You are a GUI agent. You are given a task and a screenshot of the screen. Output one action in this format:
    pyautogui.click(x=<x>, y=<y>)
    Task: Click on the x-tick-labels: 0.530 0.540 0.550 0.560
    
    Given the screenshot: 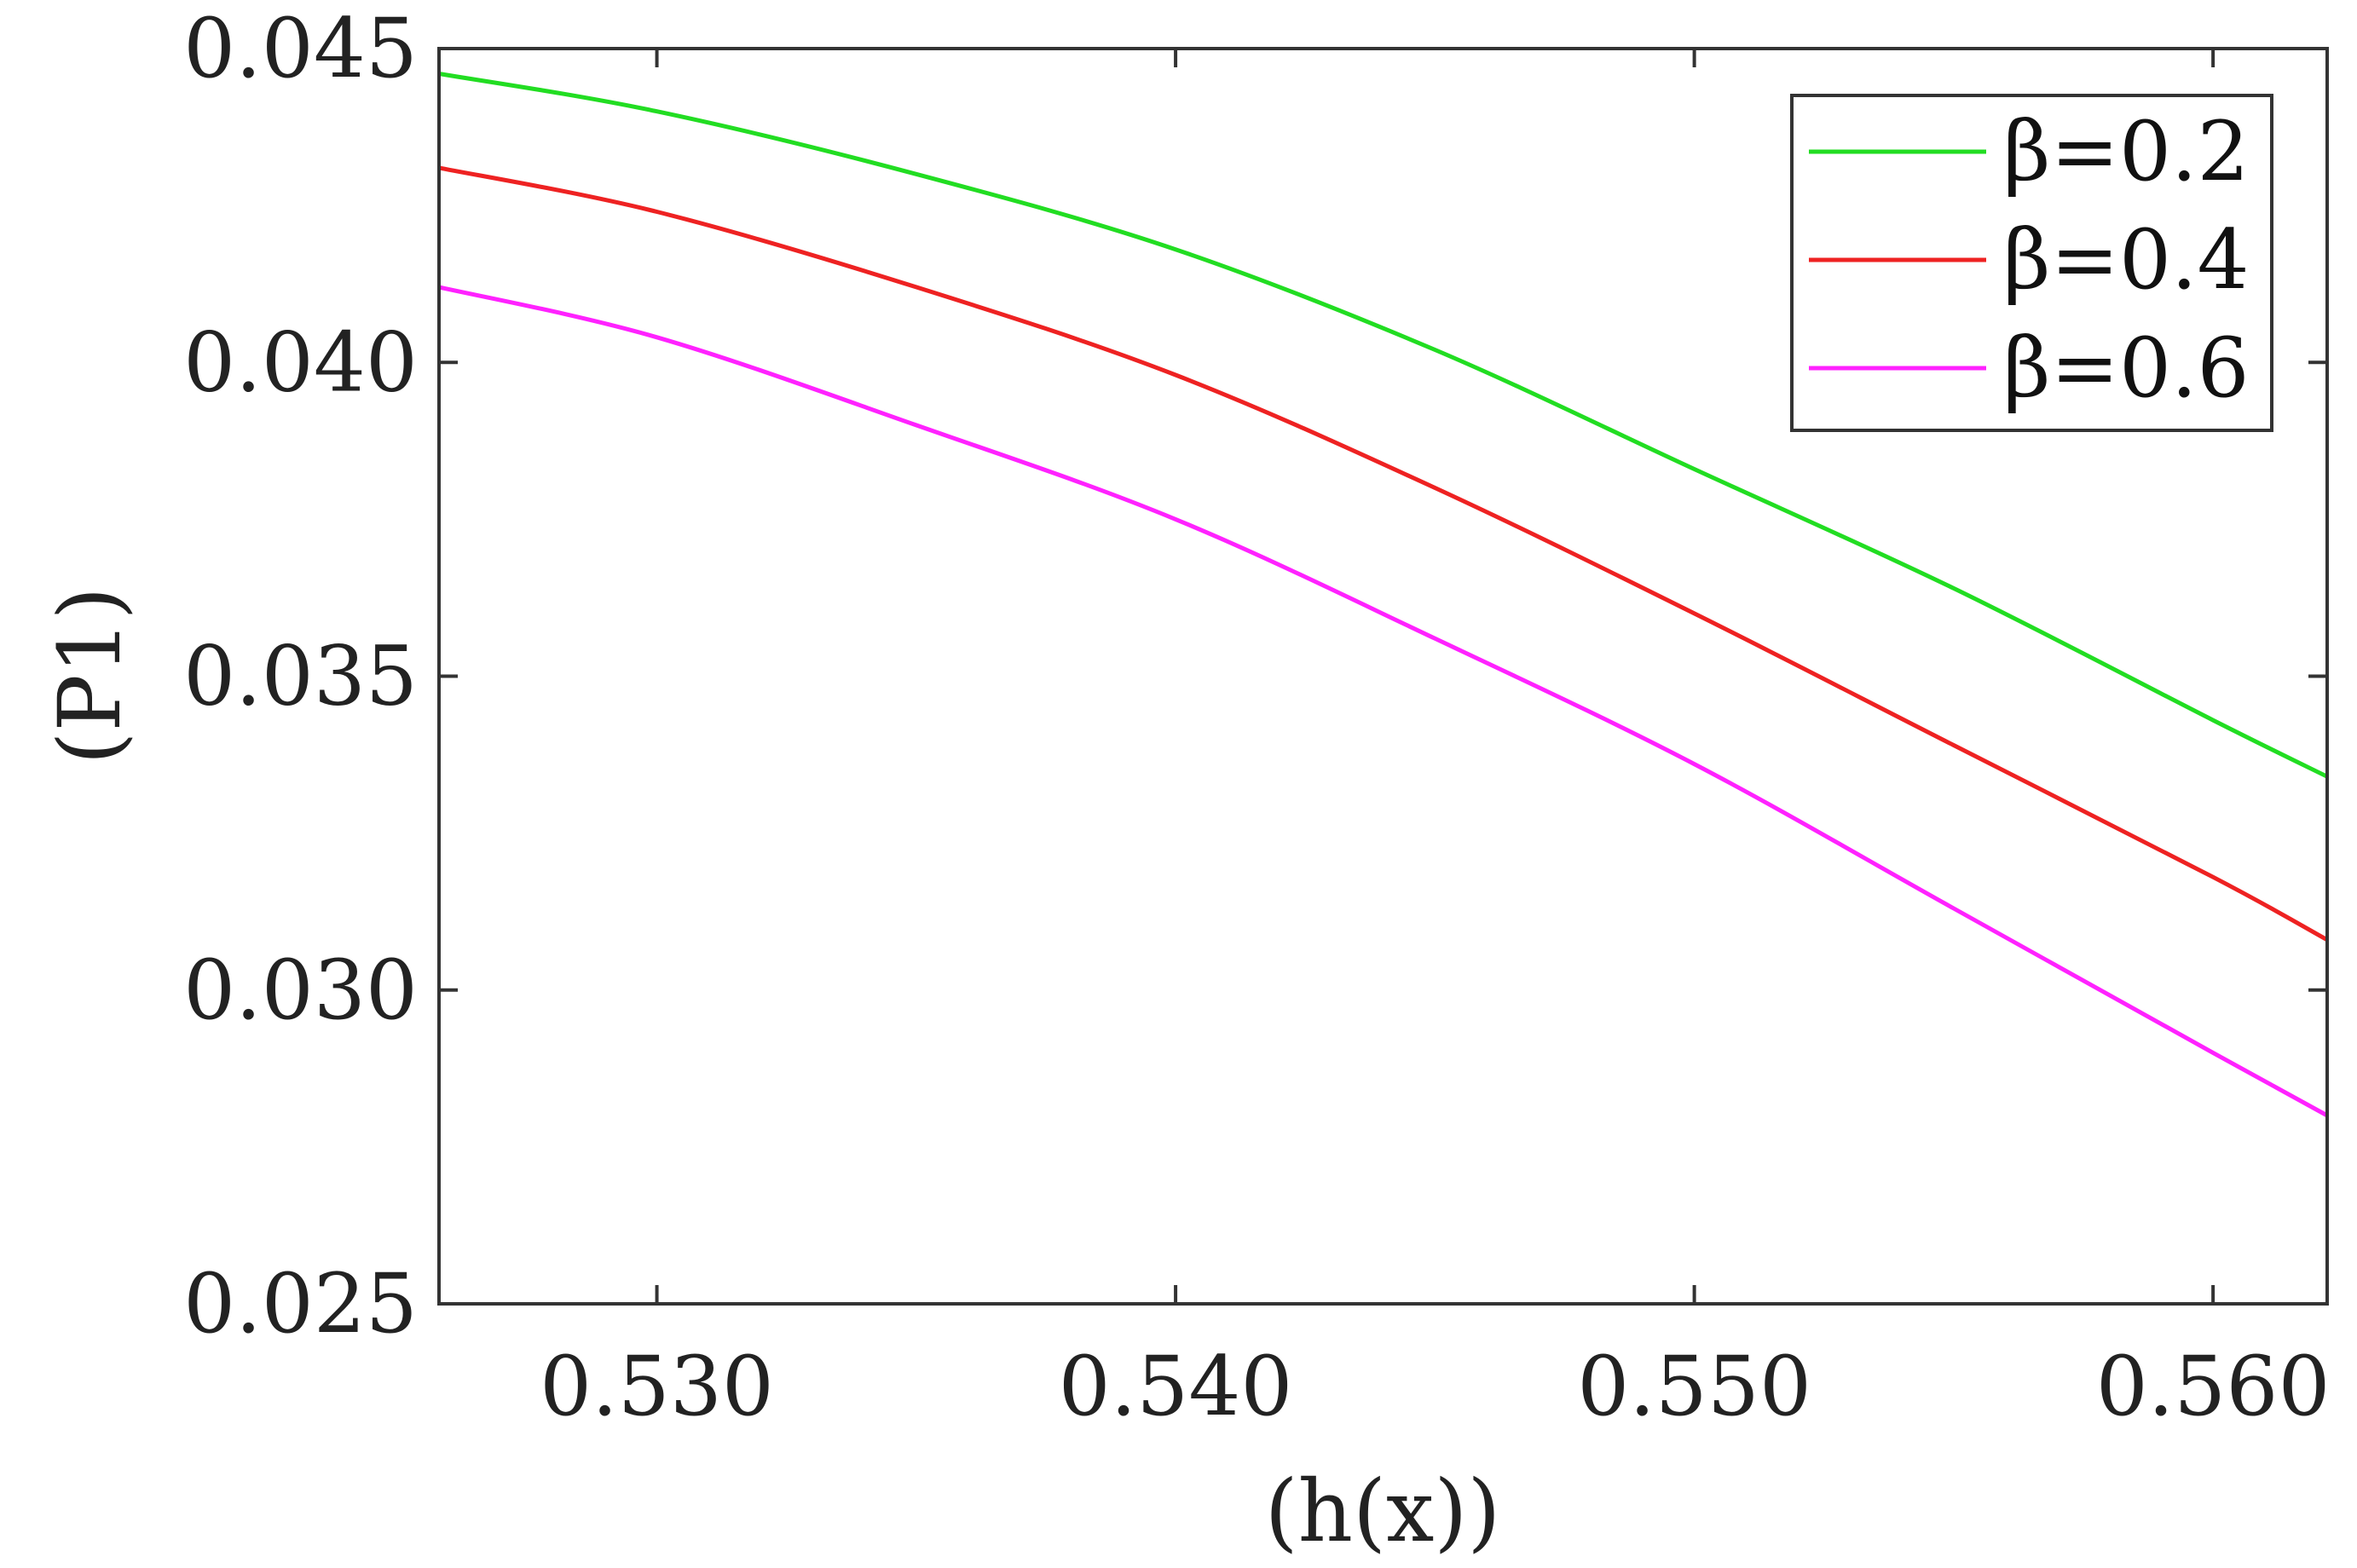 What is the action you would take?
    pyautogui.click(x=1435, y=1386)
    